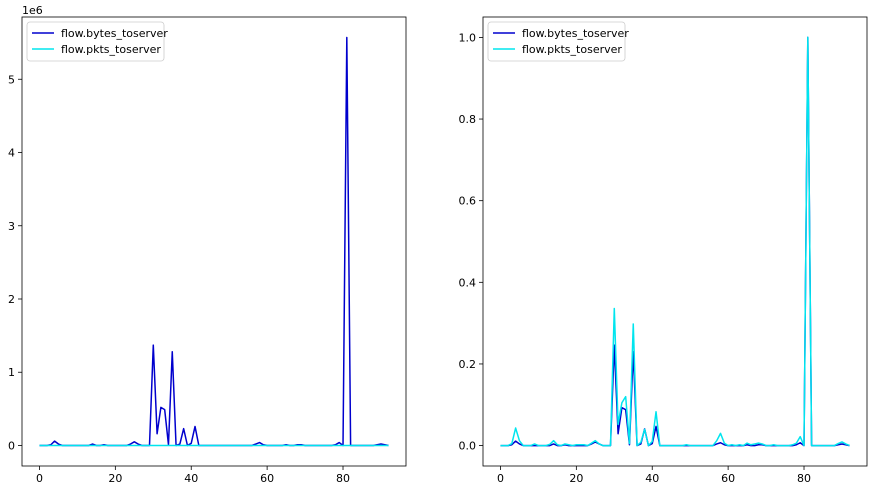 Image resolution: width=875 pixels, height=491 pixels. What do you see at coordinates (11, 226) in the screenshot?
I see `y-tick-label: 3` at bounding box center [11, 226].